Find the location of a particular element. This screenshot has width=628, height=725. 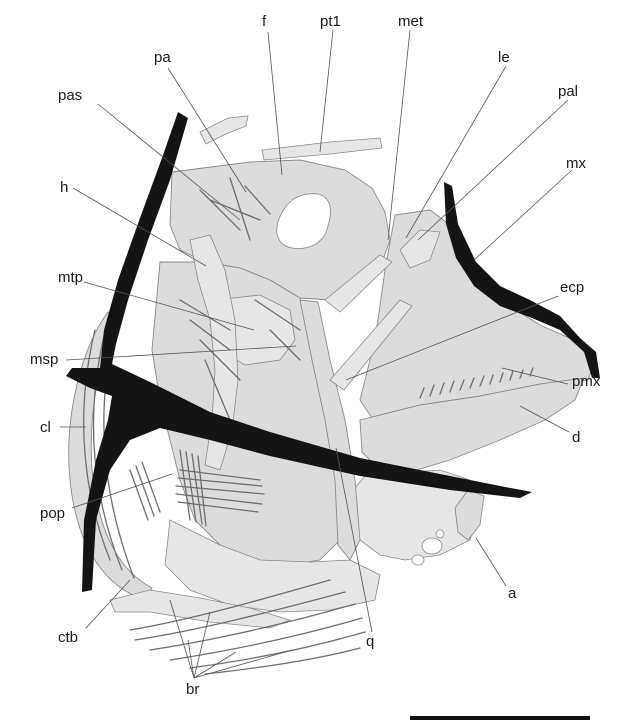

label-h: h is located at coordinates (64, 187).